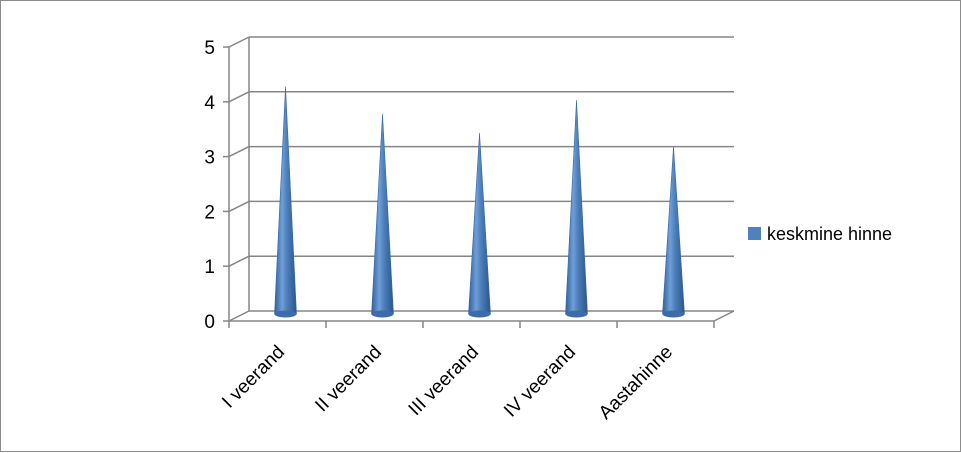 The height and width of the screenshot is (453, 961). I want to click on y-tick-label: 3, so click(209, 158).